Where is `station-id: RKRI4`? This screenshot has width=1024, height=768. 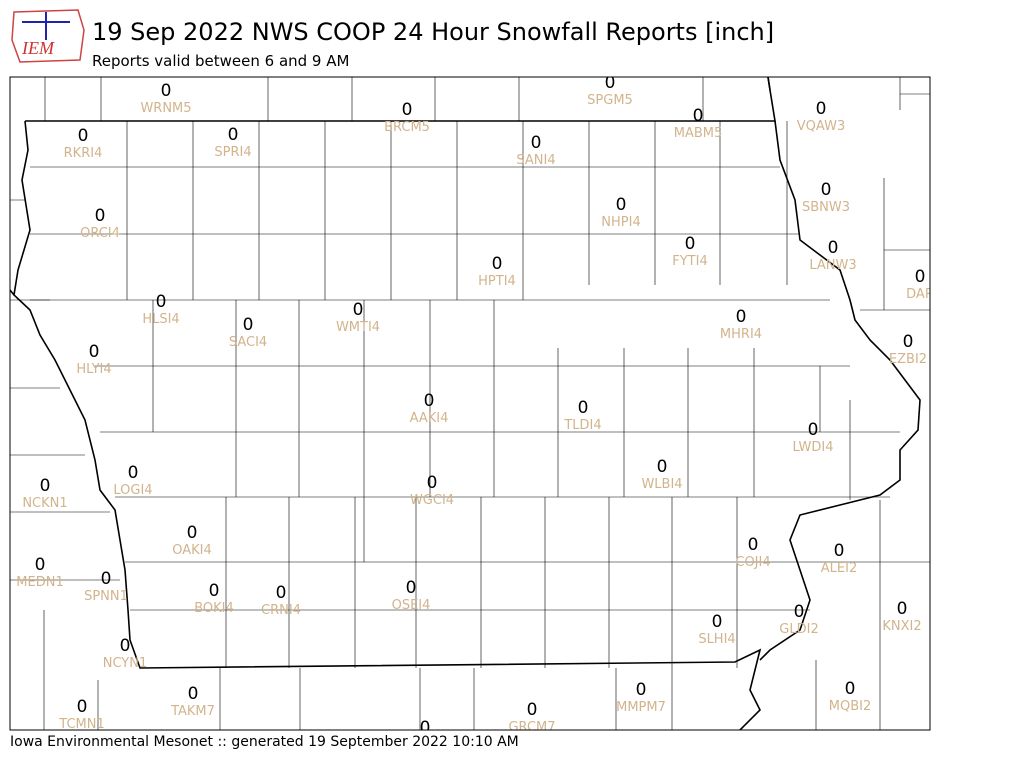 station-id: RKRI4 is located at coordinates (83, 153).